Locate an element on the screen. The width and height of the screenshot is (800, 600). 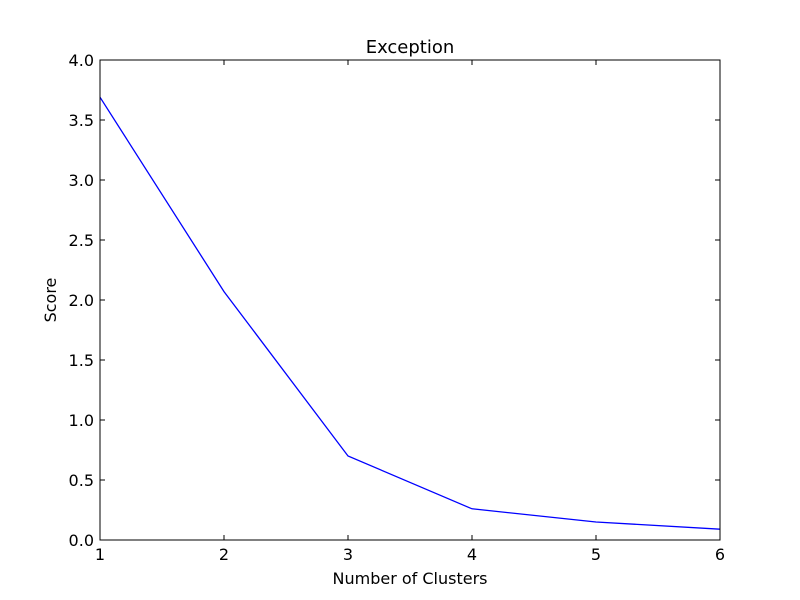
x-tick-label: 6 is located at coordinates (720, 554).